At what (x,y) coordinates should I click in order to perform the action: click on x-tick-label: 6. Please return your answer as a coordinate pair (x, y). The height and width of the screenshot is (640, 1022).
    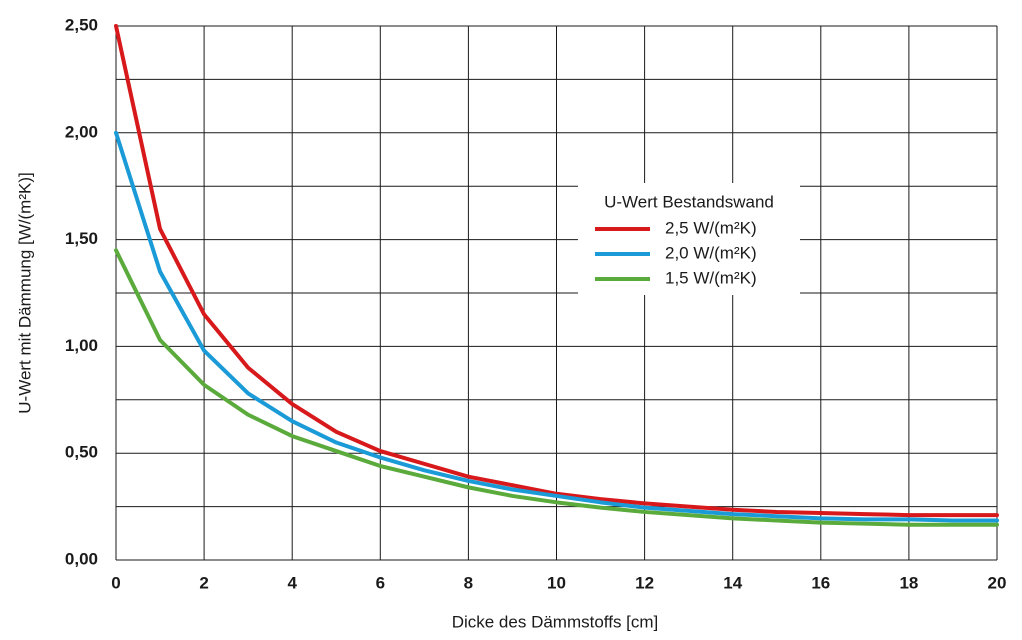
    Looking at the image, I should click on (380, 582).